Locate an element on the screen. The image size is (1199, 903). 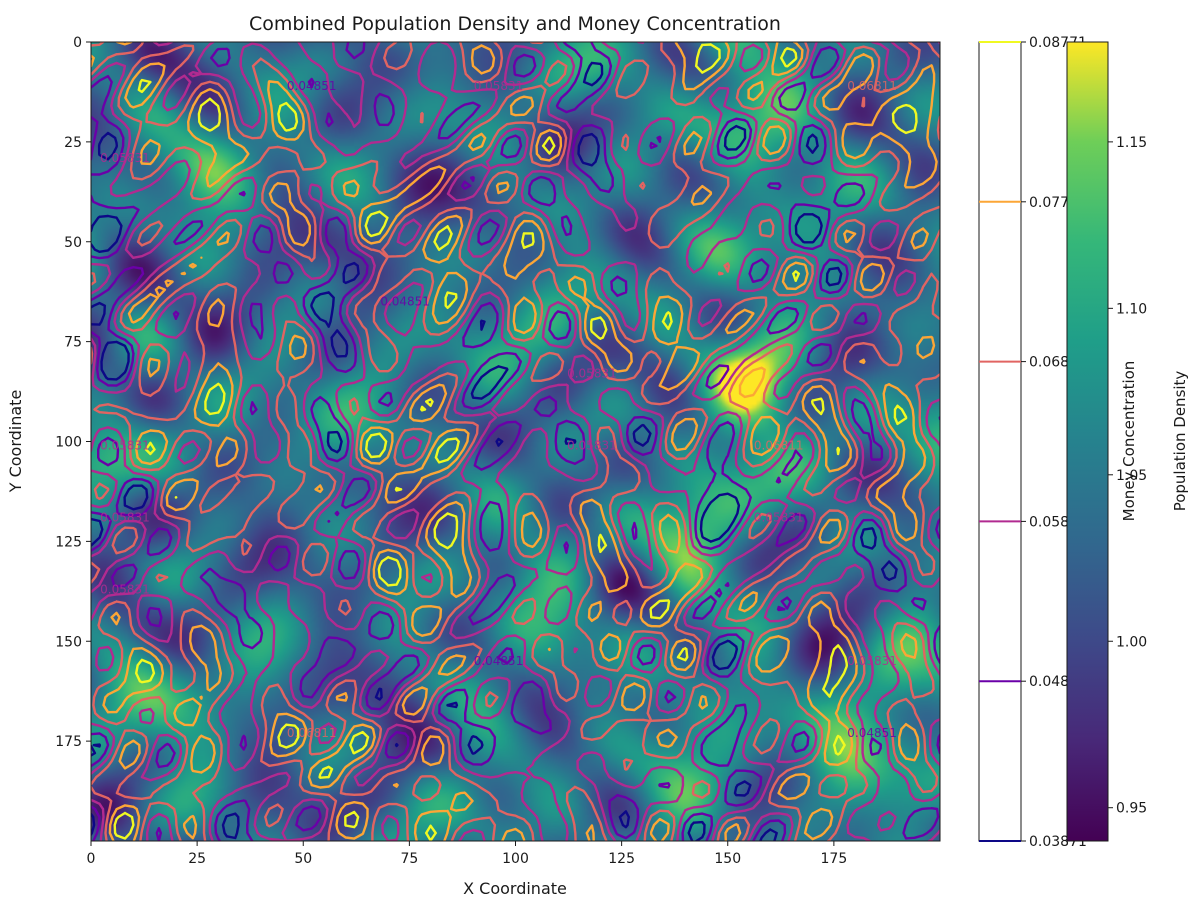
y-axis-ticks: 0 25 50 75 100 125 150 175 is located at coordinates (73, 392).